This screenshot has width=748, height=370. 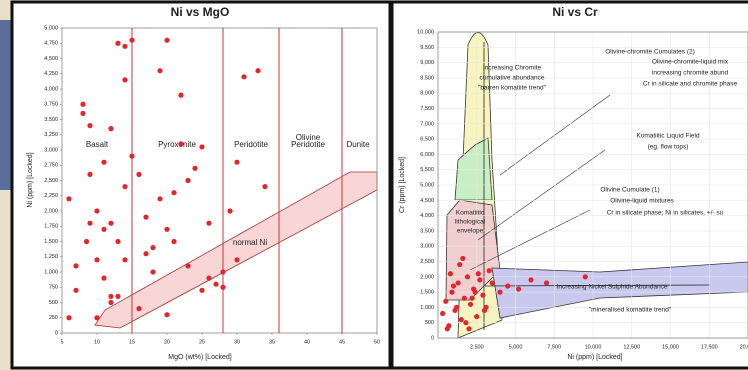 I want to click on x-tick-label: 15,000, so click(x=670, y=347).